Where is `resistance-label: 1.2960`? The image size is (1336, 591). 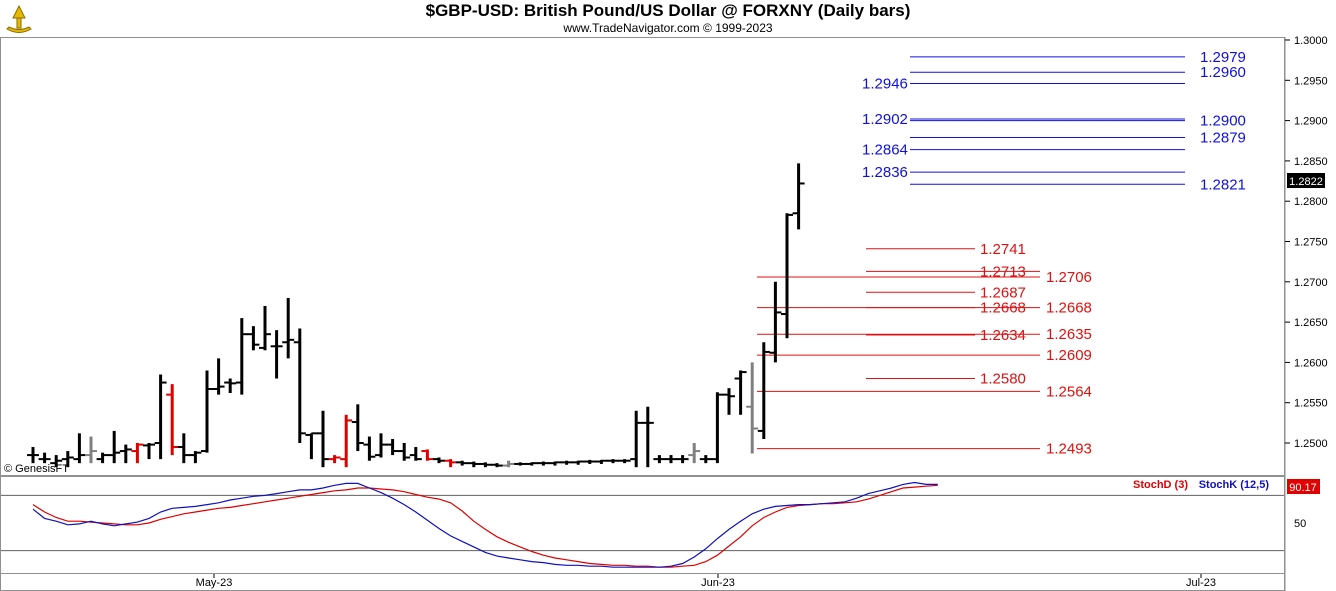
resistance-label: 1.2960 is located at coordinates (1223, 72).